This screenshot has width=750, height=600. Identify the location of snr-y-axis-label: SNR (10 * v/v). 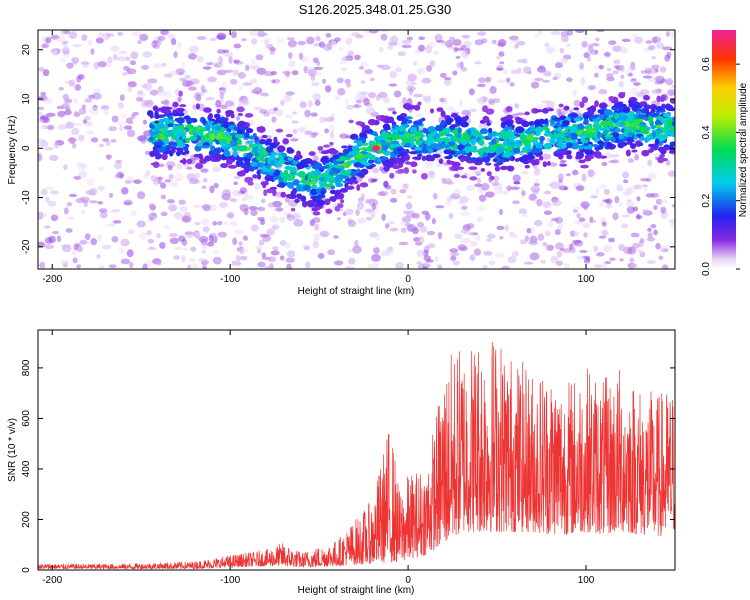
(12, 450).